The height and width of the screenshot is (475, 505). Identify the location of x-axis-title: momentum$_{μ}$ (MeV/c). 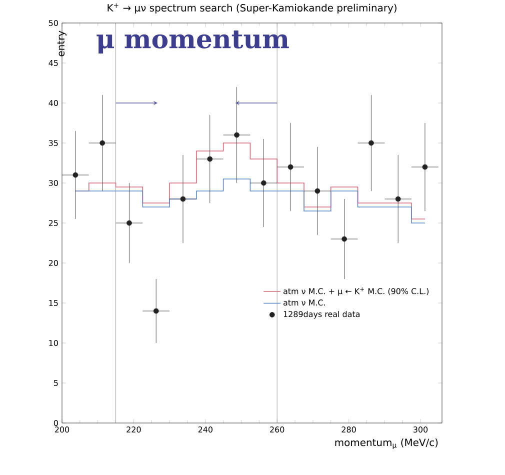
(386, 443).